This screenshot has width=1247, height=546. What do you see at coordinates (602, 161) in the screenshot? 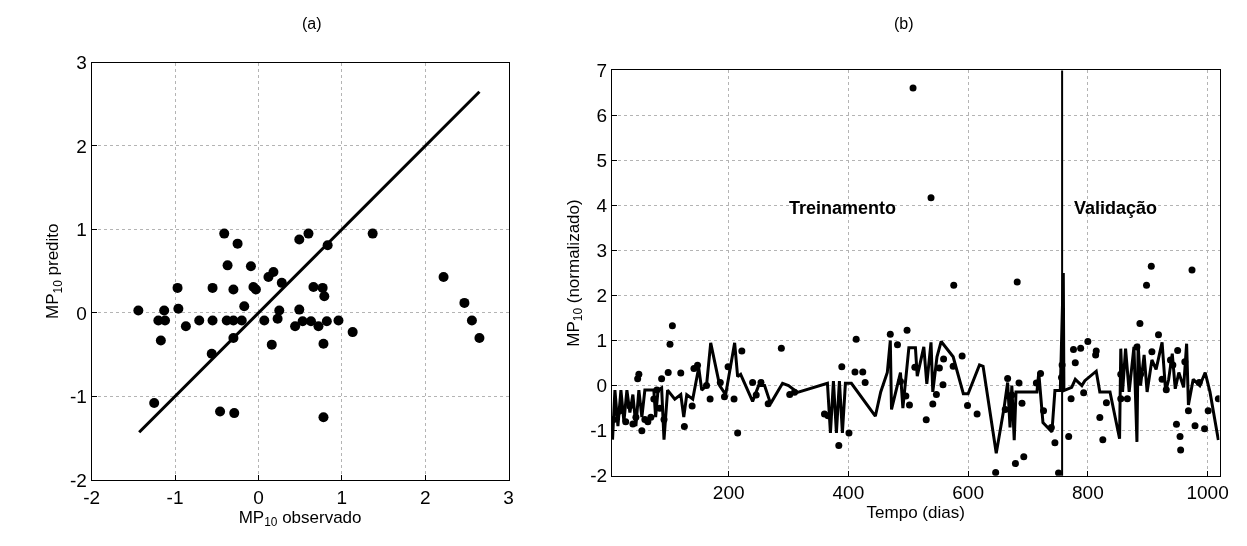
I see `y-tick-label: 5` at bounding box center [602, 161].